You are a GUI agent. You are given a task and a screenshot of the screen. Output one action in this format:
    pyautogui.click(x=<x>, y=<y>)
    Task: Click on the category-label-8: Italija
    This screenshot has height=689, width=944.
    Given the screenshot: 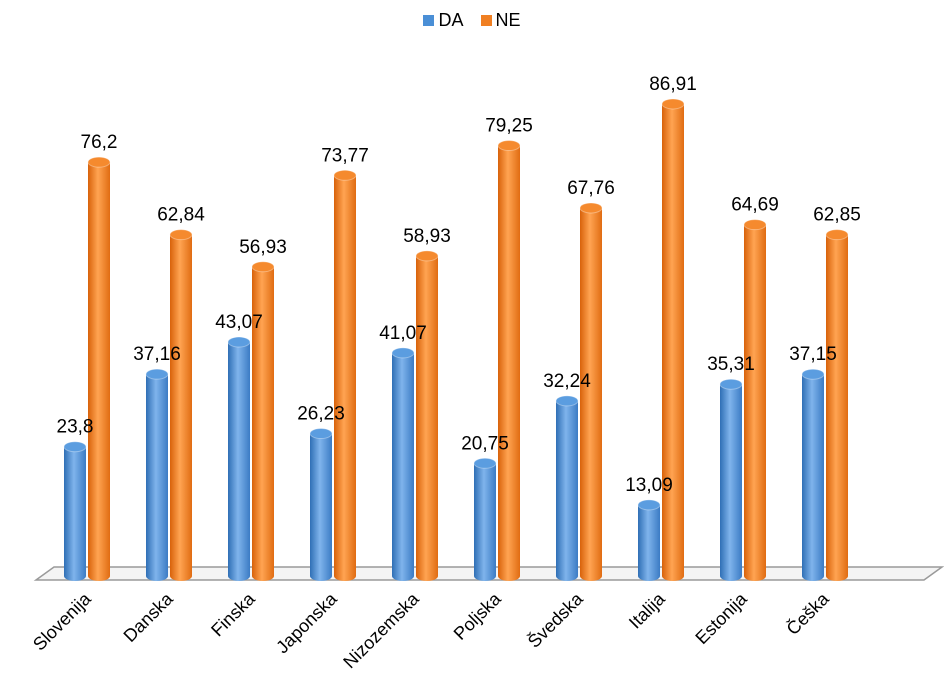 What is the action you would take?
    pyautogui.click(x=647, y=610)
    